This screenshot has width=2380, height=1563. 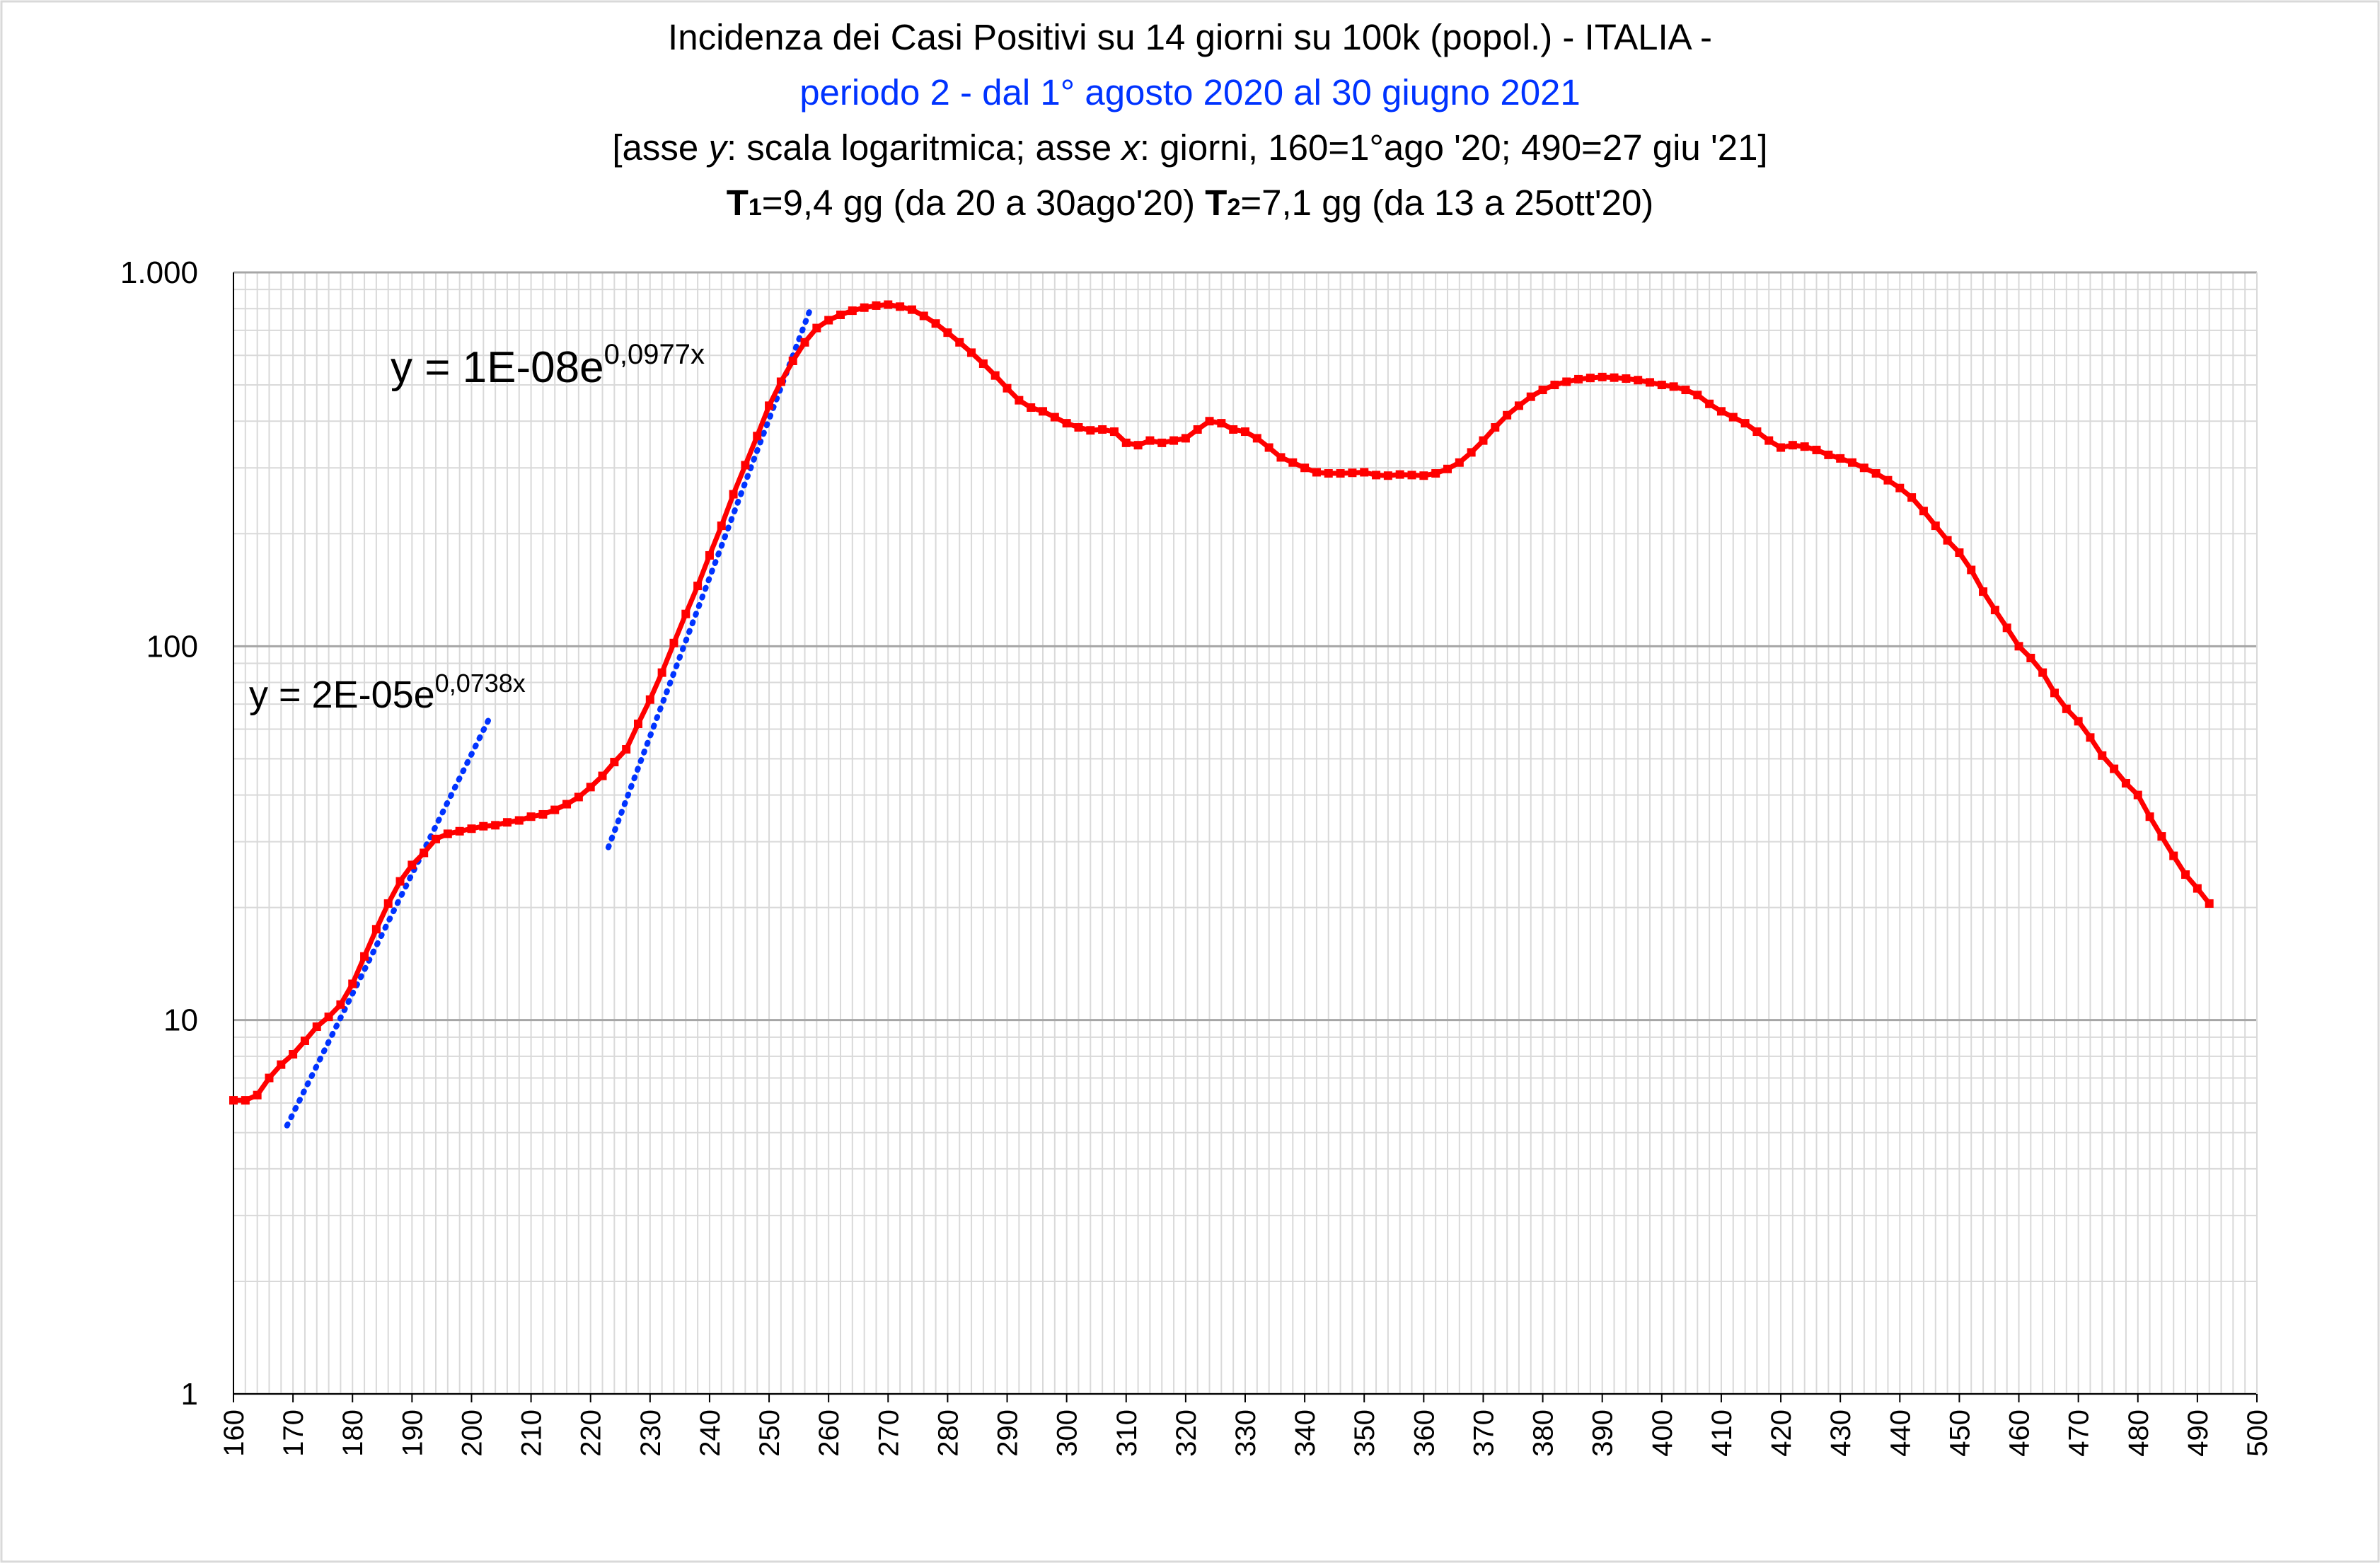 I want to click on y-tick-label: 100, so click(x=172, y=646).